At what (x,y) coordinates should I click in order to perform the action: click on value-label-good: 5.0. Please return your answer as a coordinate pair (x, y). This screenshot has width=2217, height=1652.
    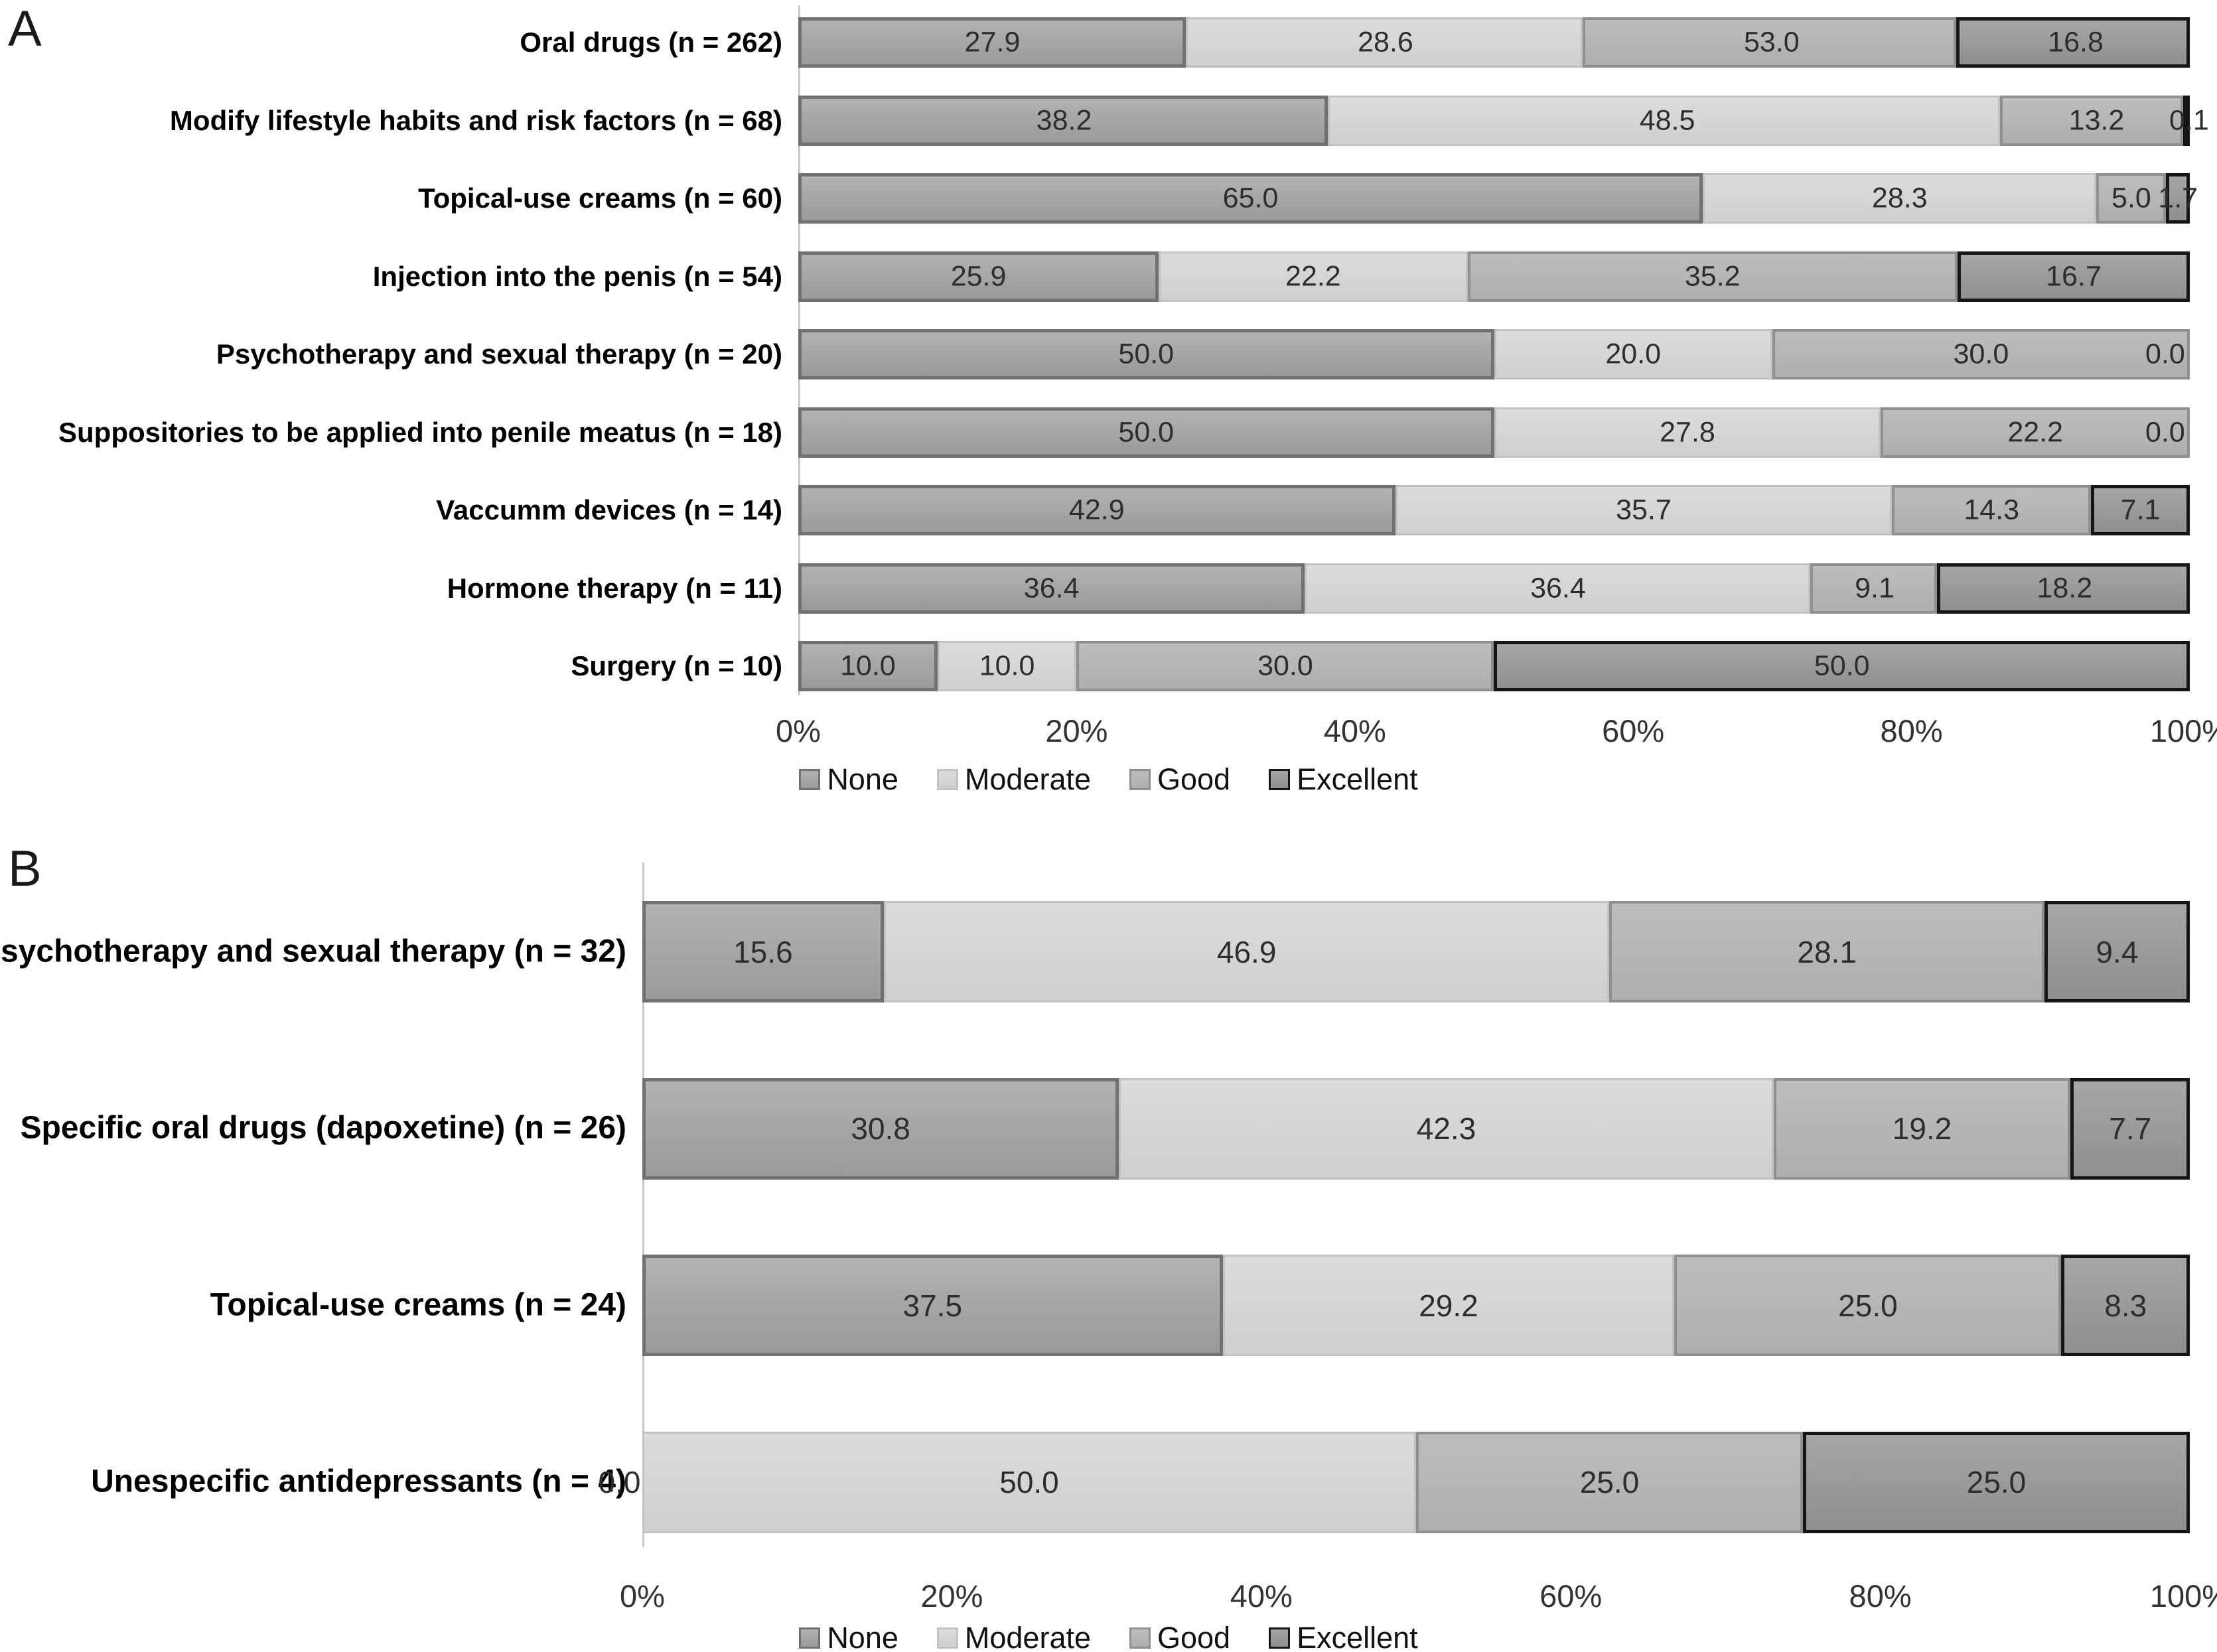
    Looking at the image, I should click on (2131, 198).